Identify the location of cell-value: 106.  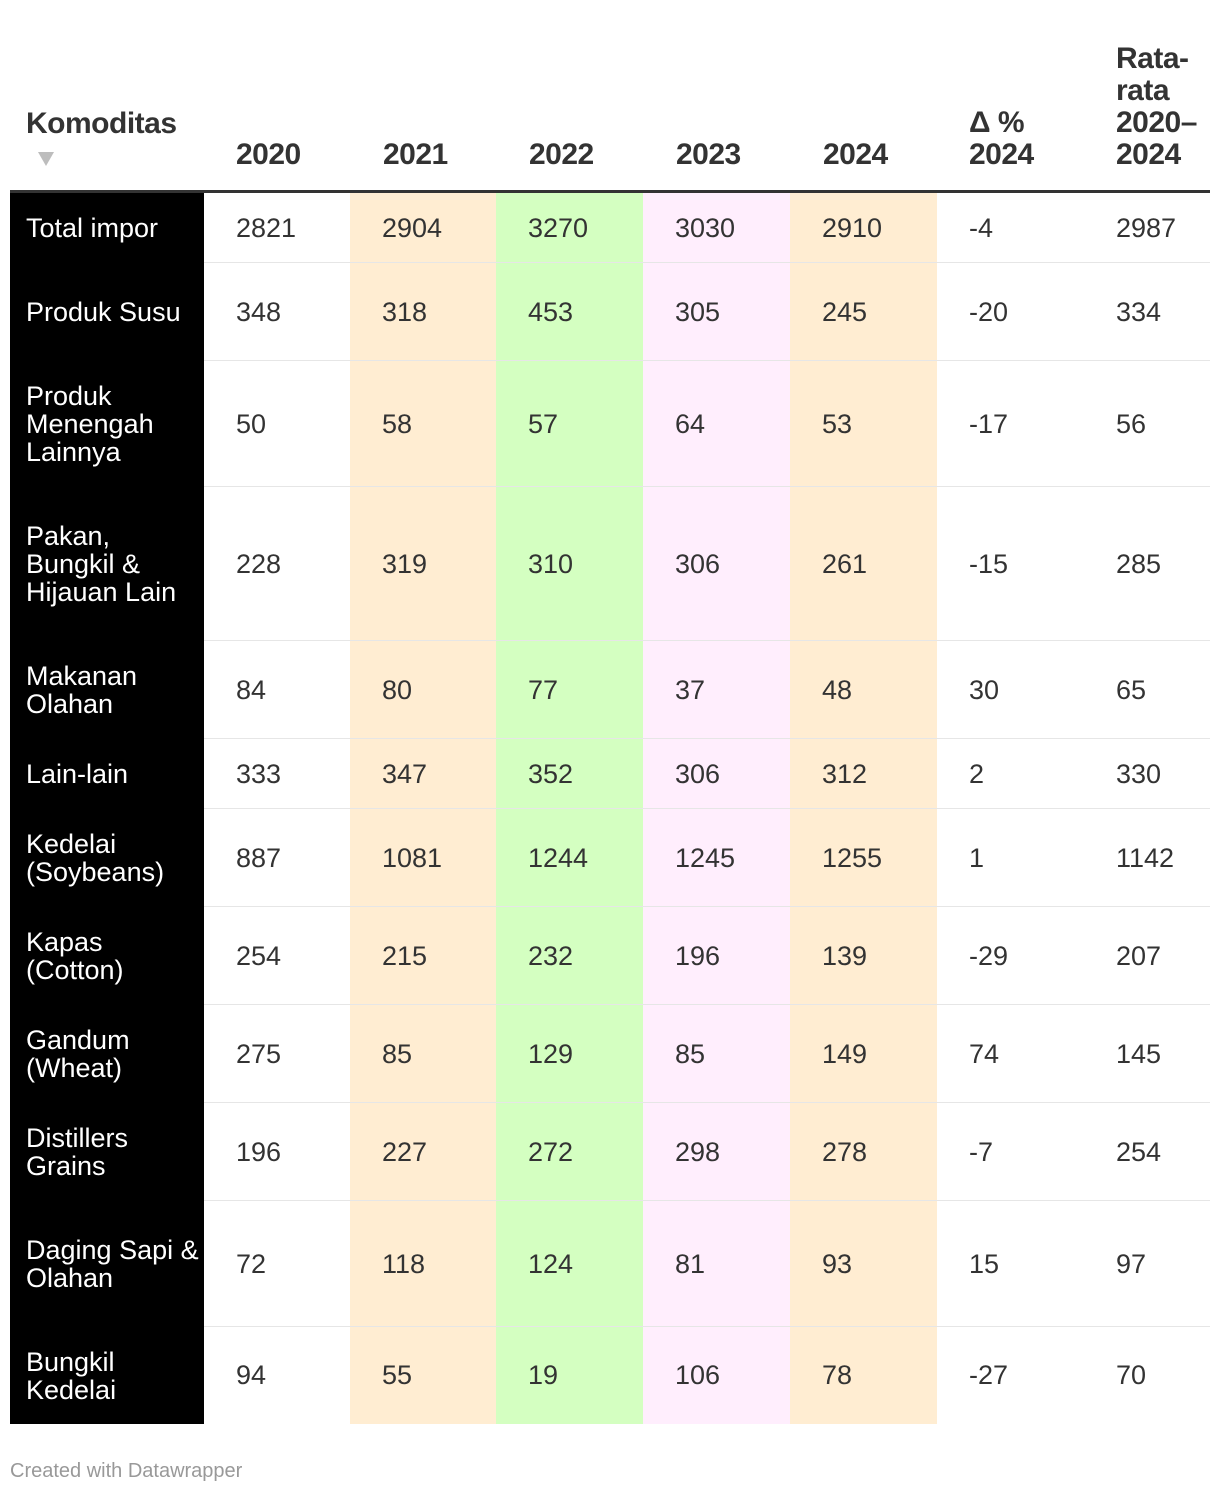
(698, 1375).